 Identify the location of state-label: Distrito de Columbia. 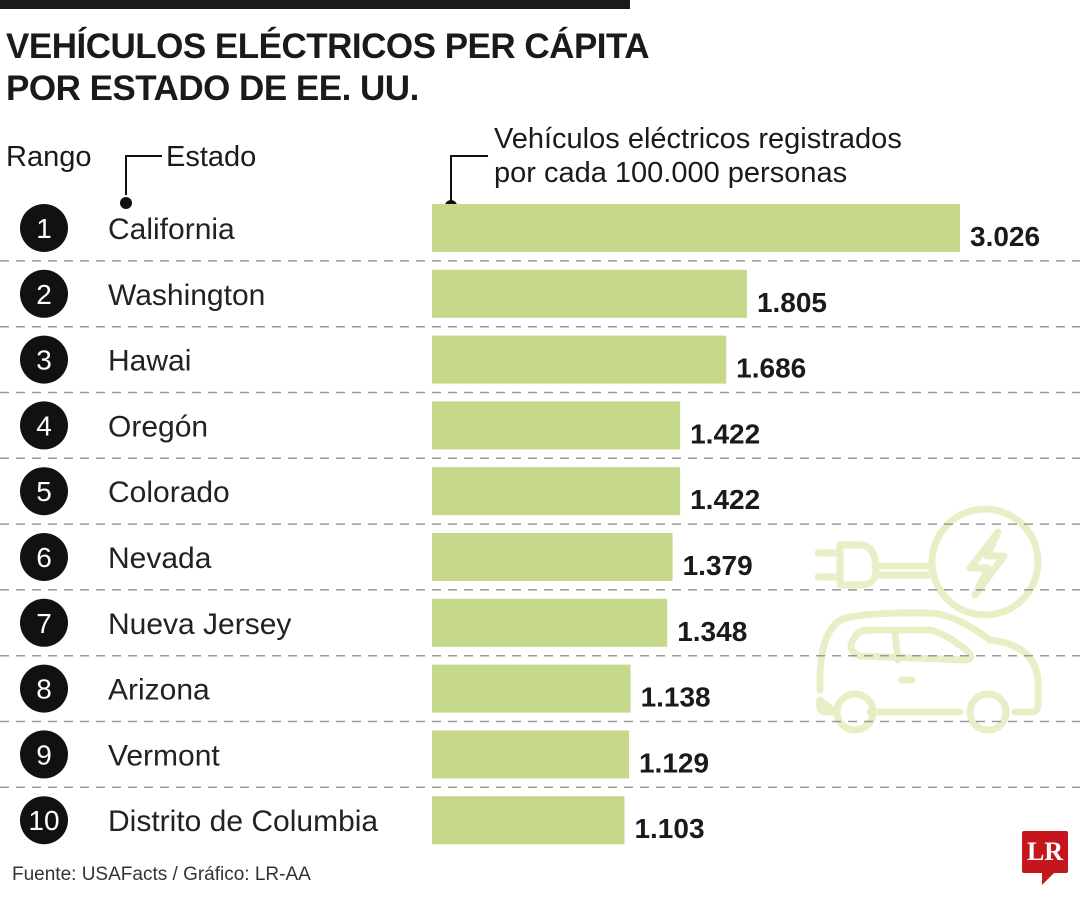
(243, 821).